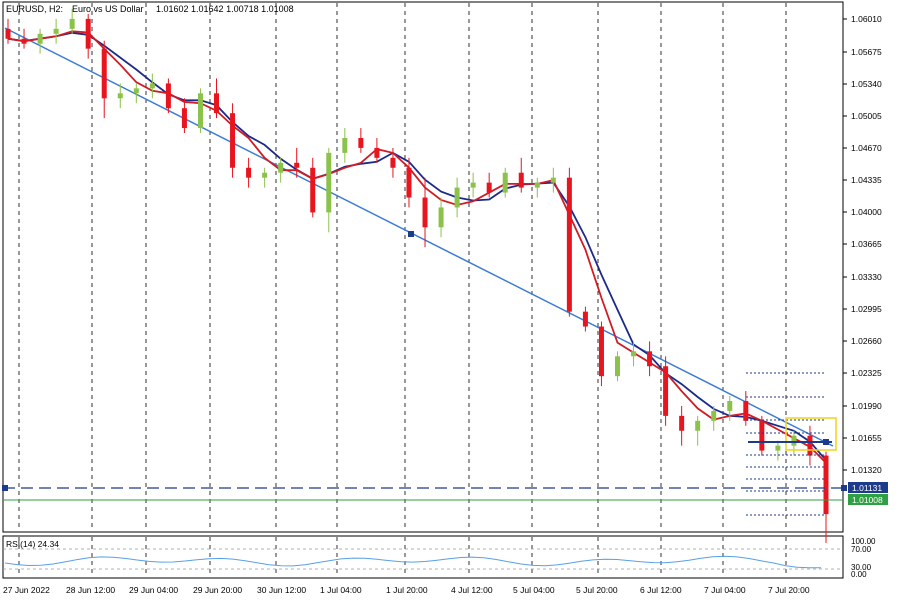 This screenshot has height=600, width=900. I want to click on rsi-axis-label: 0.00, so click(859, 574).